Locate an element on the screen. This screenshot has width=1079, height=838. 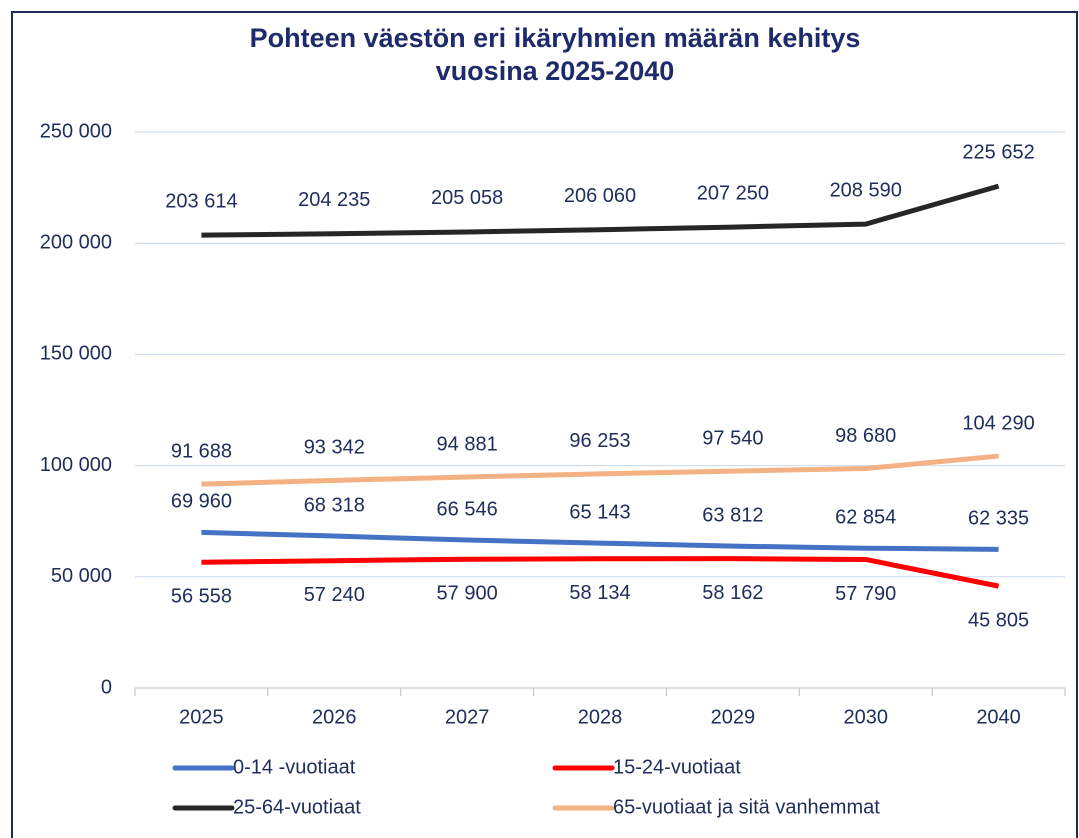
x-tick-label: 2027 is located at coordinates (467, 717).